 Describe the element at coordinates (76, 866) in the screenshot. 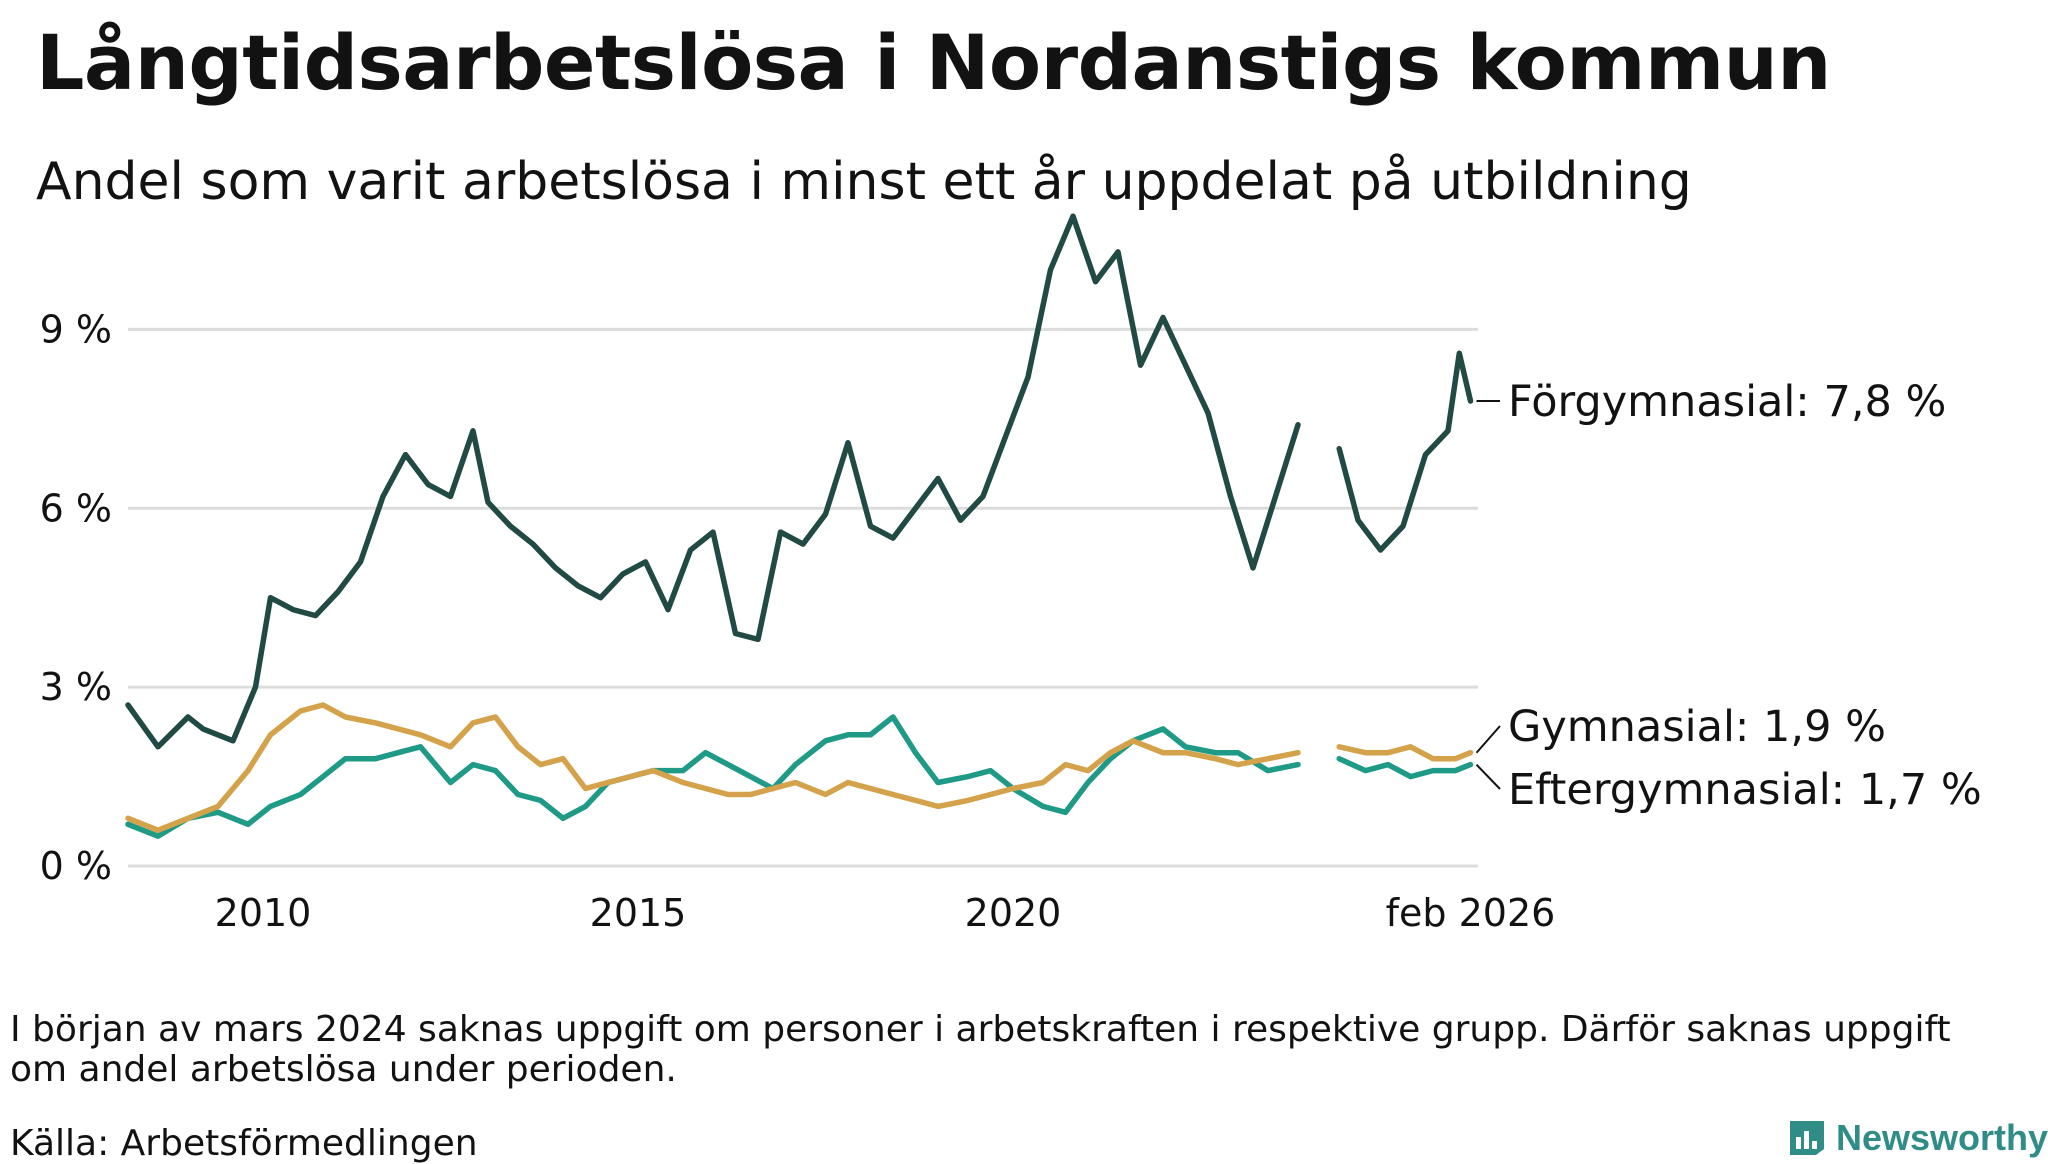

I see `y-tick-label: 0 %` at that location.